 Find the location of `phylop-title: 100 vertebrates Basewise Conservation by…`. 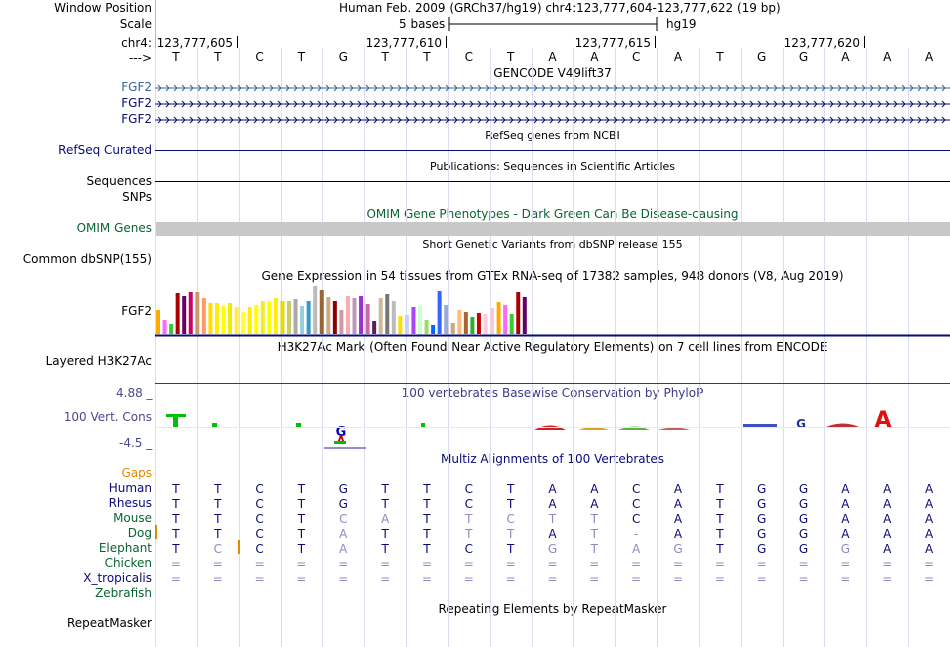

phylop-title: 100 vertebrates Basewise Conservation by… is located at coordinates (552, 393).